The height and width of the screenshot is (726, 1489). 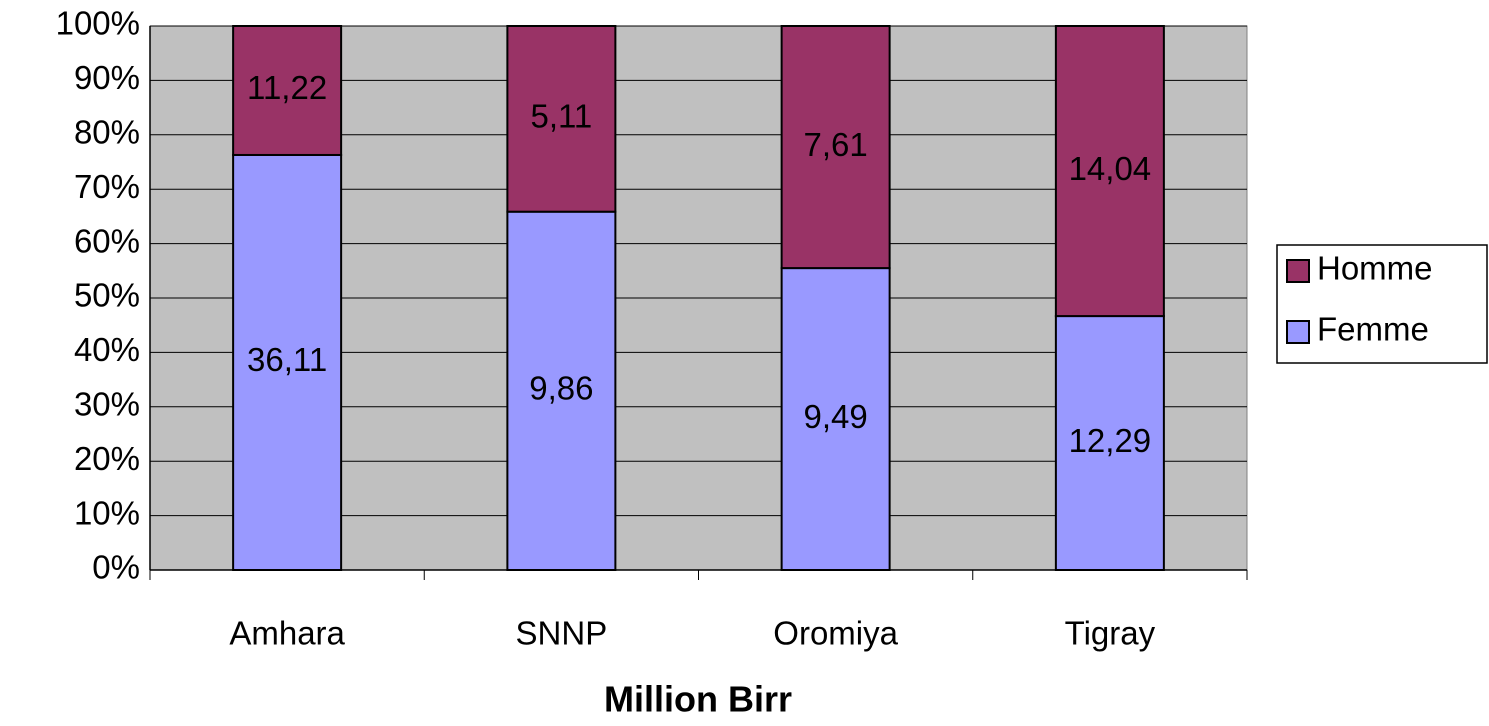 I want to click on legend-box, so click(x=1382, y=304).